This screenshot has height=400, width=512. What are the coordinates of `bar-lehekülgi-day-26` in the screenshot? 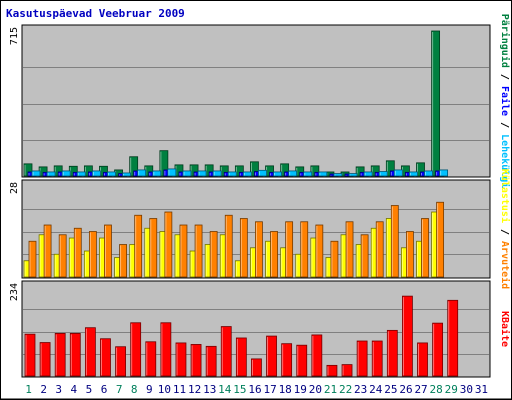 It's located at (413, 174).